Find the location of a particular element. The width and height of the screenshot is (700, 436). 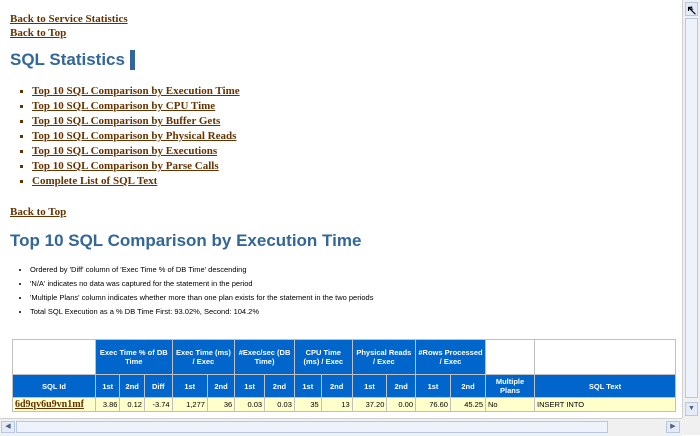

toc-link-execution-time: Top 10 SQL Comparison by Execution Time is located at coordinates (136, 91).